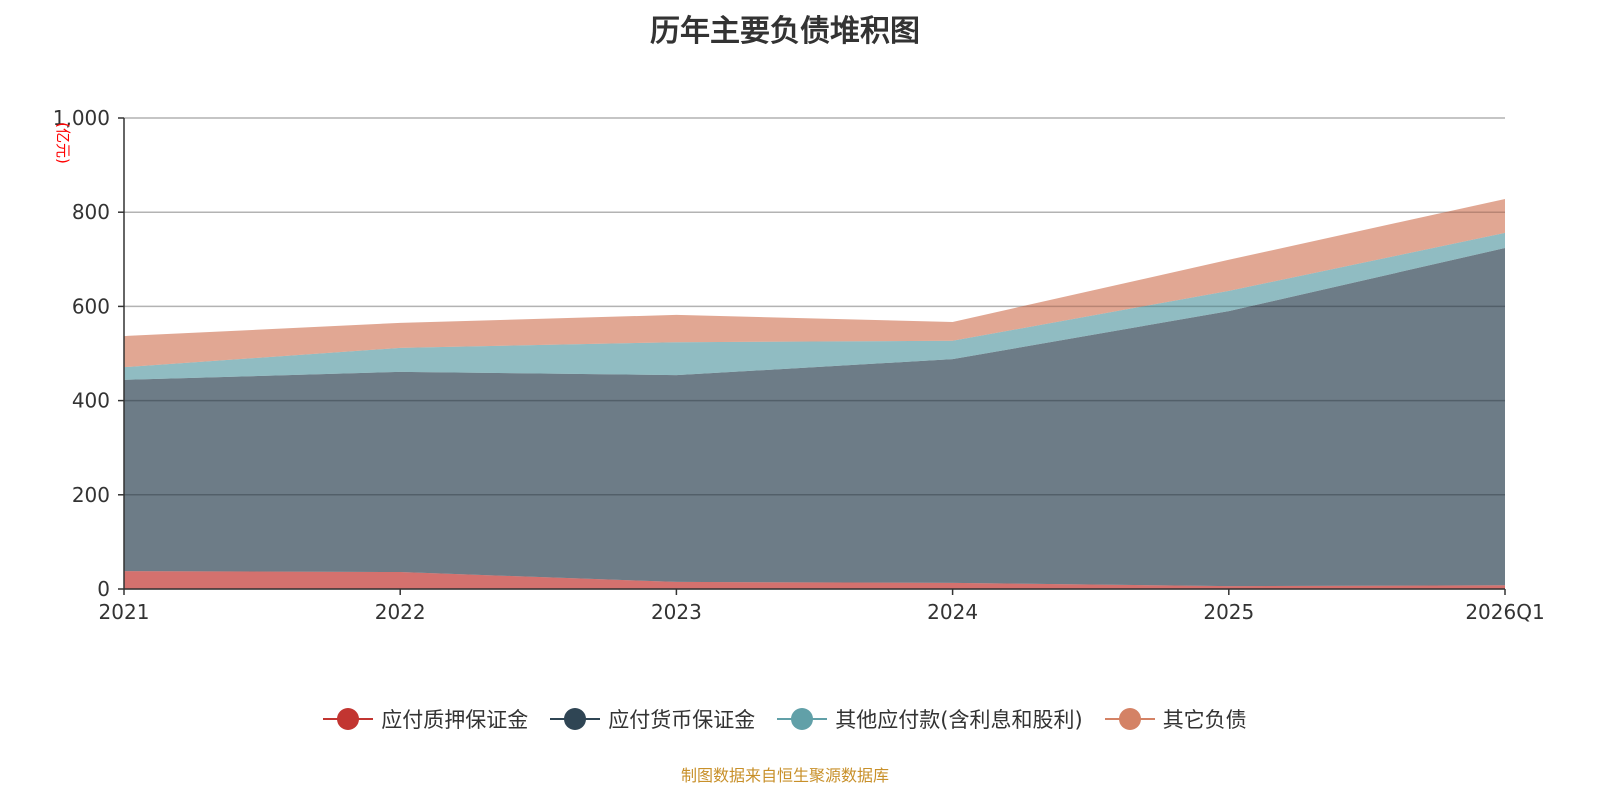  I want to click on legend-item: 其它负债, so click(1175, 719).